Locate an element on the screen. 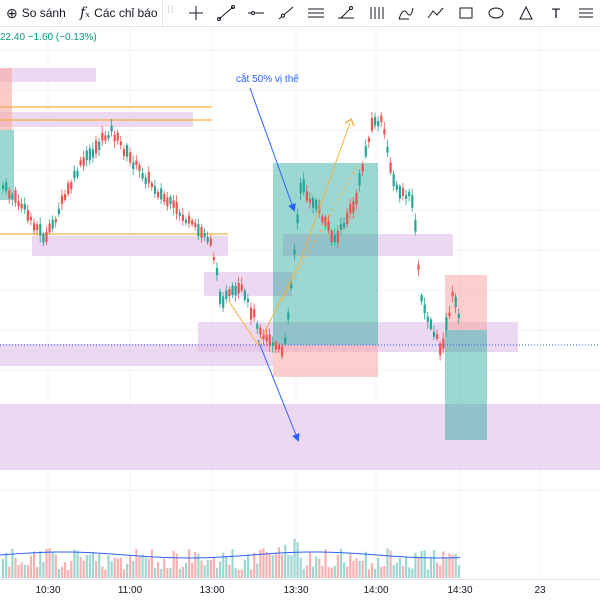  indicators-button: 𝑓ₓ Các chỉ báo is located at coordinates (119, 13).